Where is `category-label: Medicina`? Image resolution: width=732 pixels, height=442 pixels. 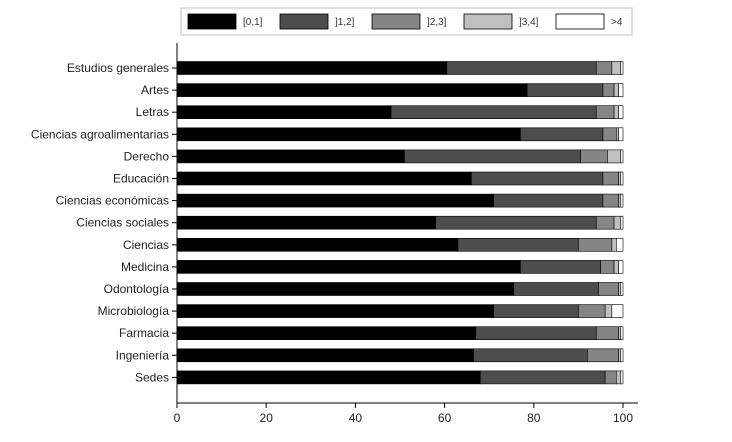
category-label: Medicina is located at coordinates (145, 267).